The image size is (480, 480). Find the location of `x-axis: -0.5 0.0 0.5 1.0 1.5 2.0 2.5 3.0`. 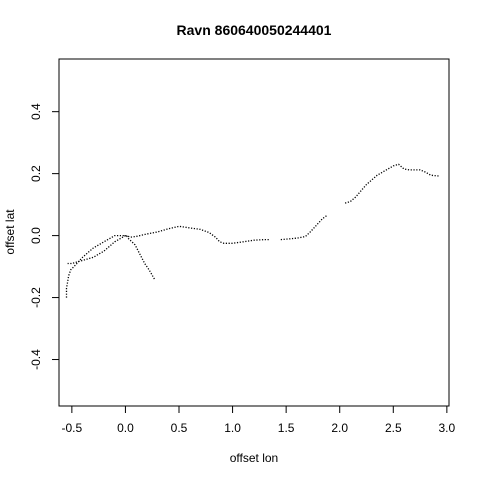

x-axis: -0.5 0.0 0.5 1.0 1.5 2.0 2.5 3.0 is located at coordinates (259, 420).